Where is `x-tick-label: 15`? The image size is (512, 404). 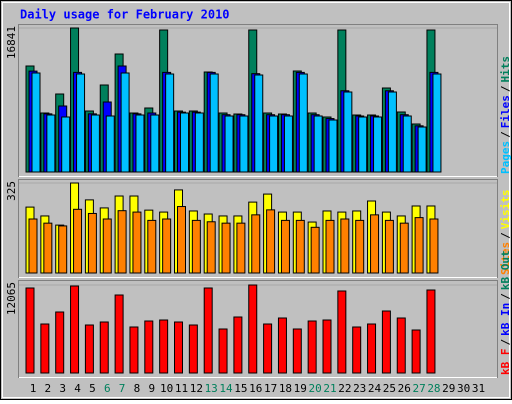 x-tick-label: 15 is located at coordinates (240, 388).